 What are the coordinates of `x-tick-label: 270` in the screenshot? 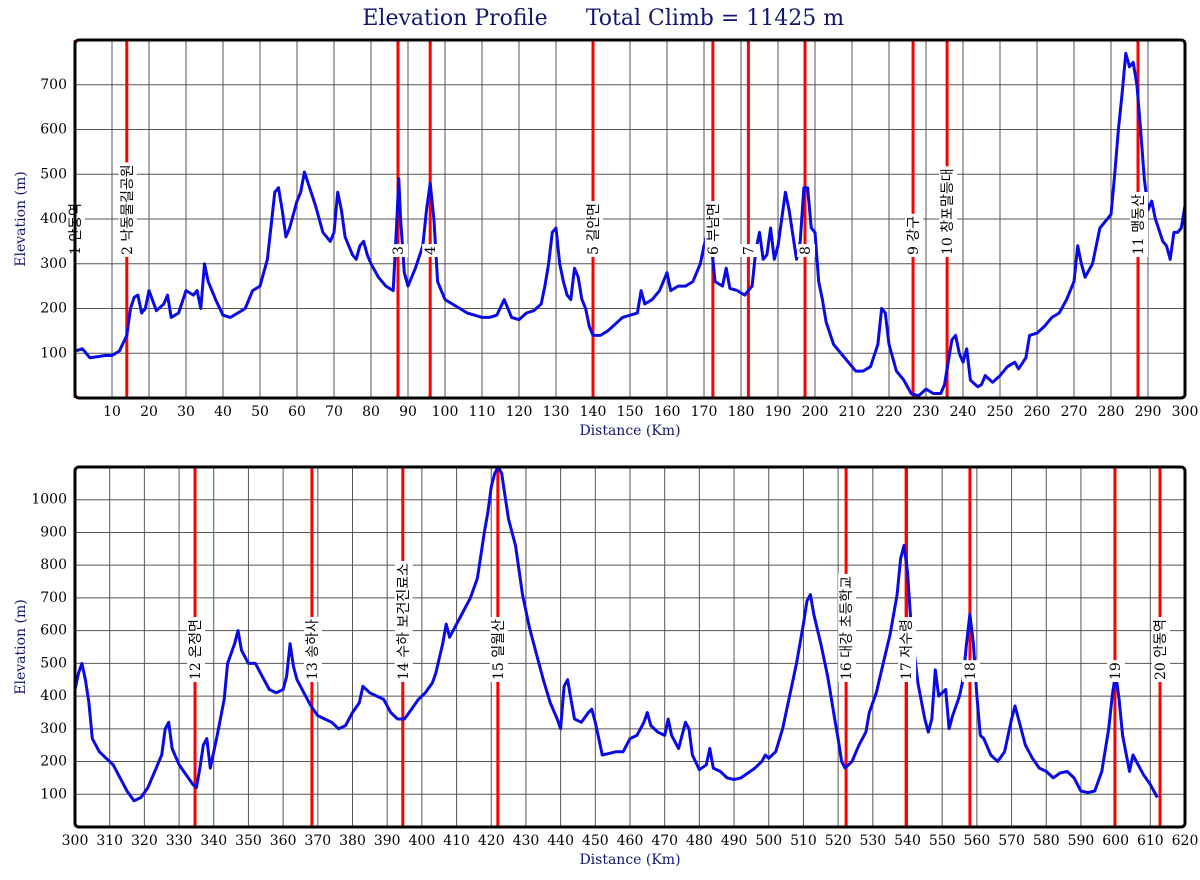 It's located at (1074, 412).